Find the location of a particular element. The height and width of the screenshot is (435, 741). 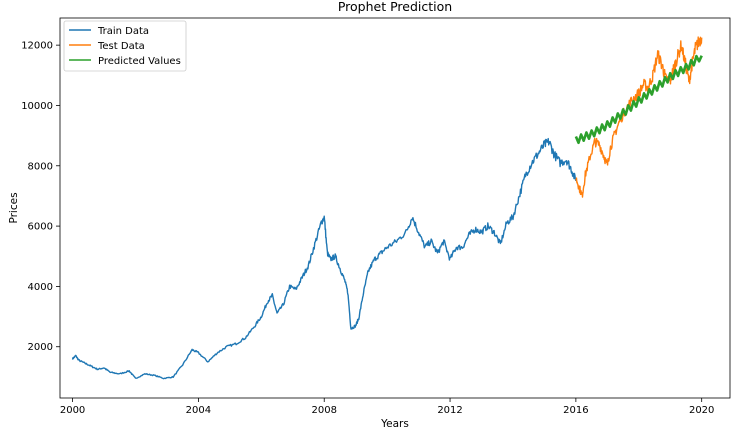

legend: Train Data Test Data Predicted Values is located at coordinates (125, 46).